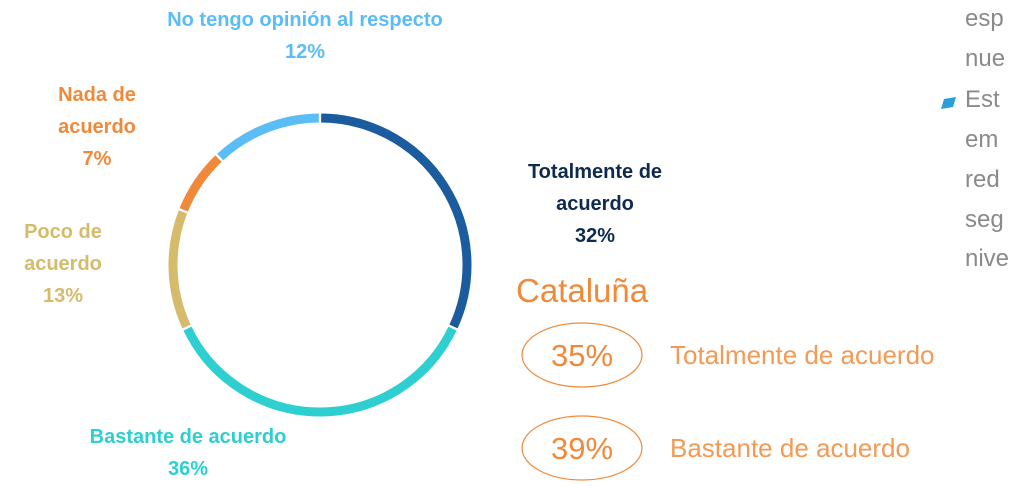 The height and width of the screenshot is (486, 1013). Describe the element at coordinates (984, 18) in the screenshot. I see `side-text: esp` at that location.